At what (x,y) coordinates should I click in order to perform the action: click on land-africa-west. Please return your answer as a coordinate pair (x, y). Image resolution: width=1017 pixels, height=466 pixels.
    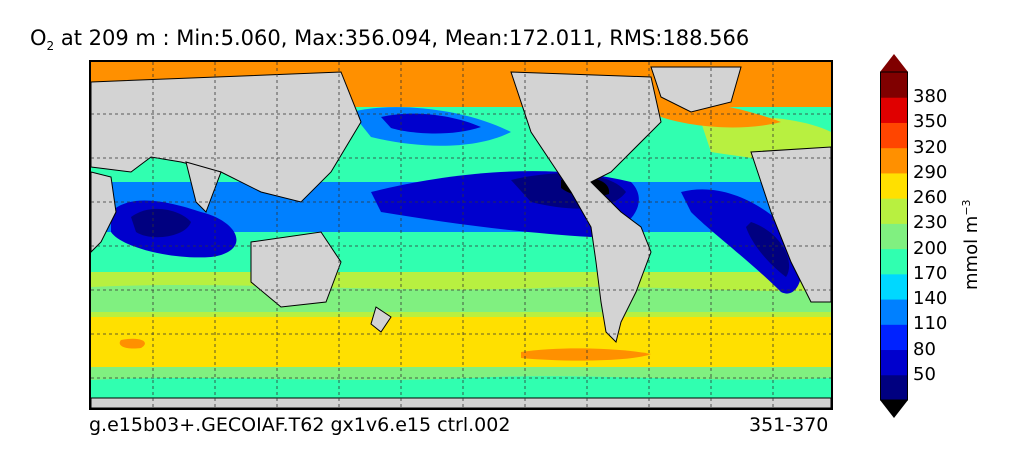
    Looking at the image, I should click on (104, 212).